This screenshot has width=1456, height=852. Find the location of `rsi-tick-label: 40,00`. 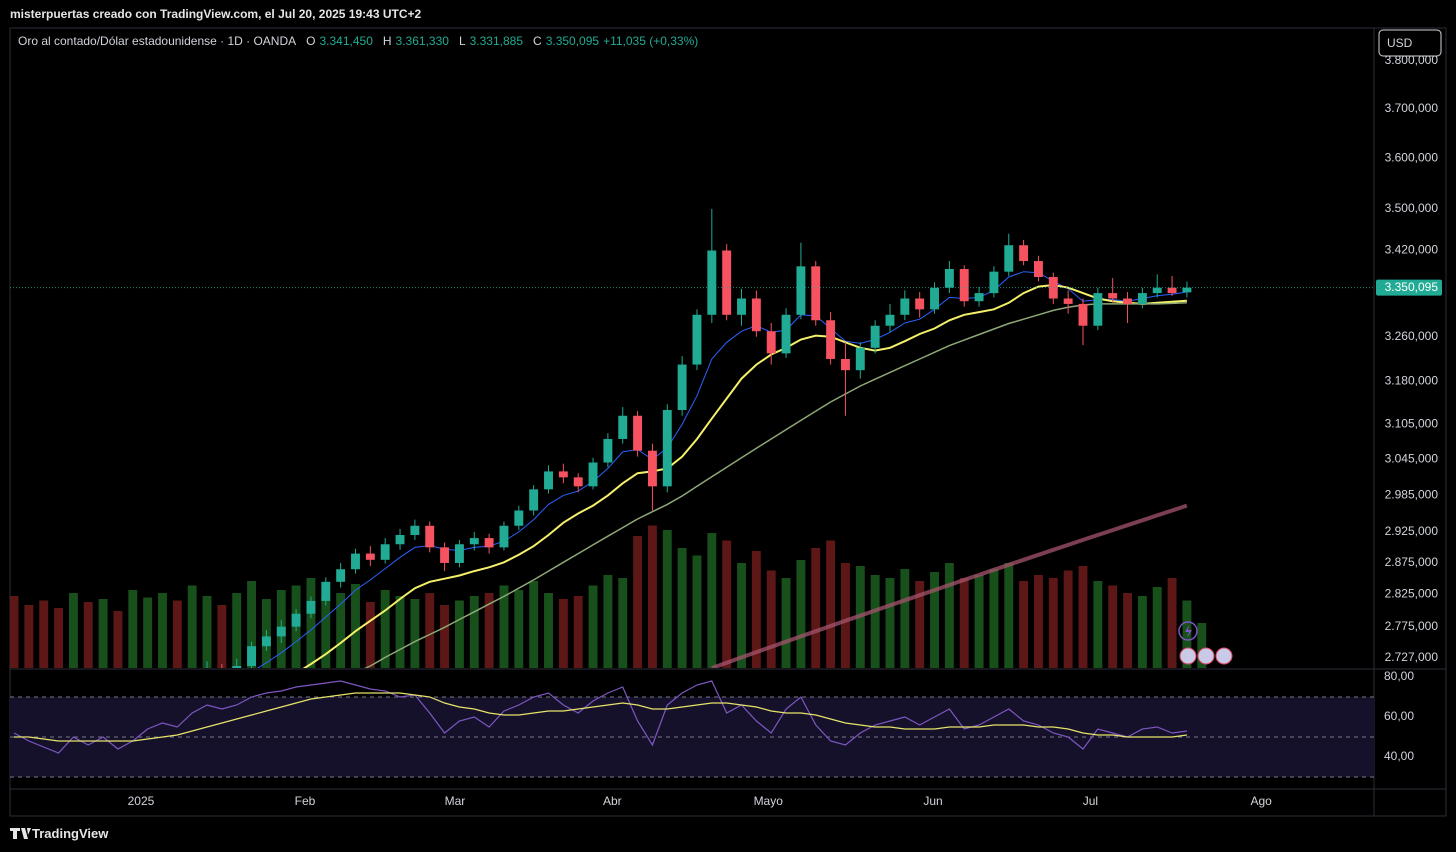

rsi-tick-label: 40,00 is located at coordinates (1399, 756).